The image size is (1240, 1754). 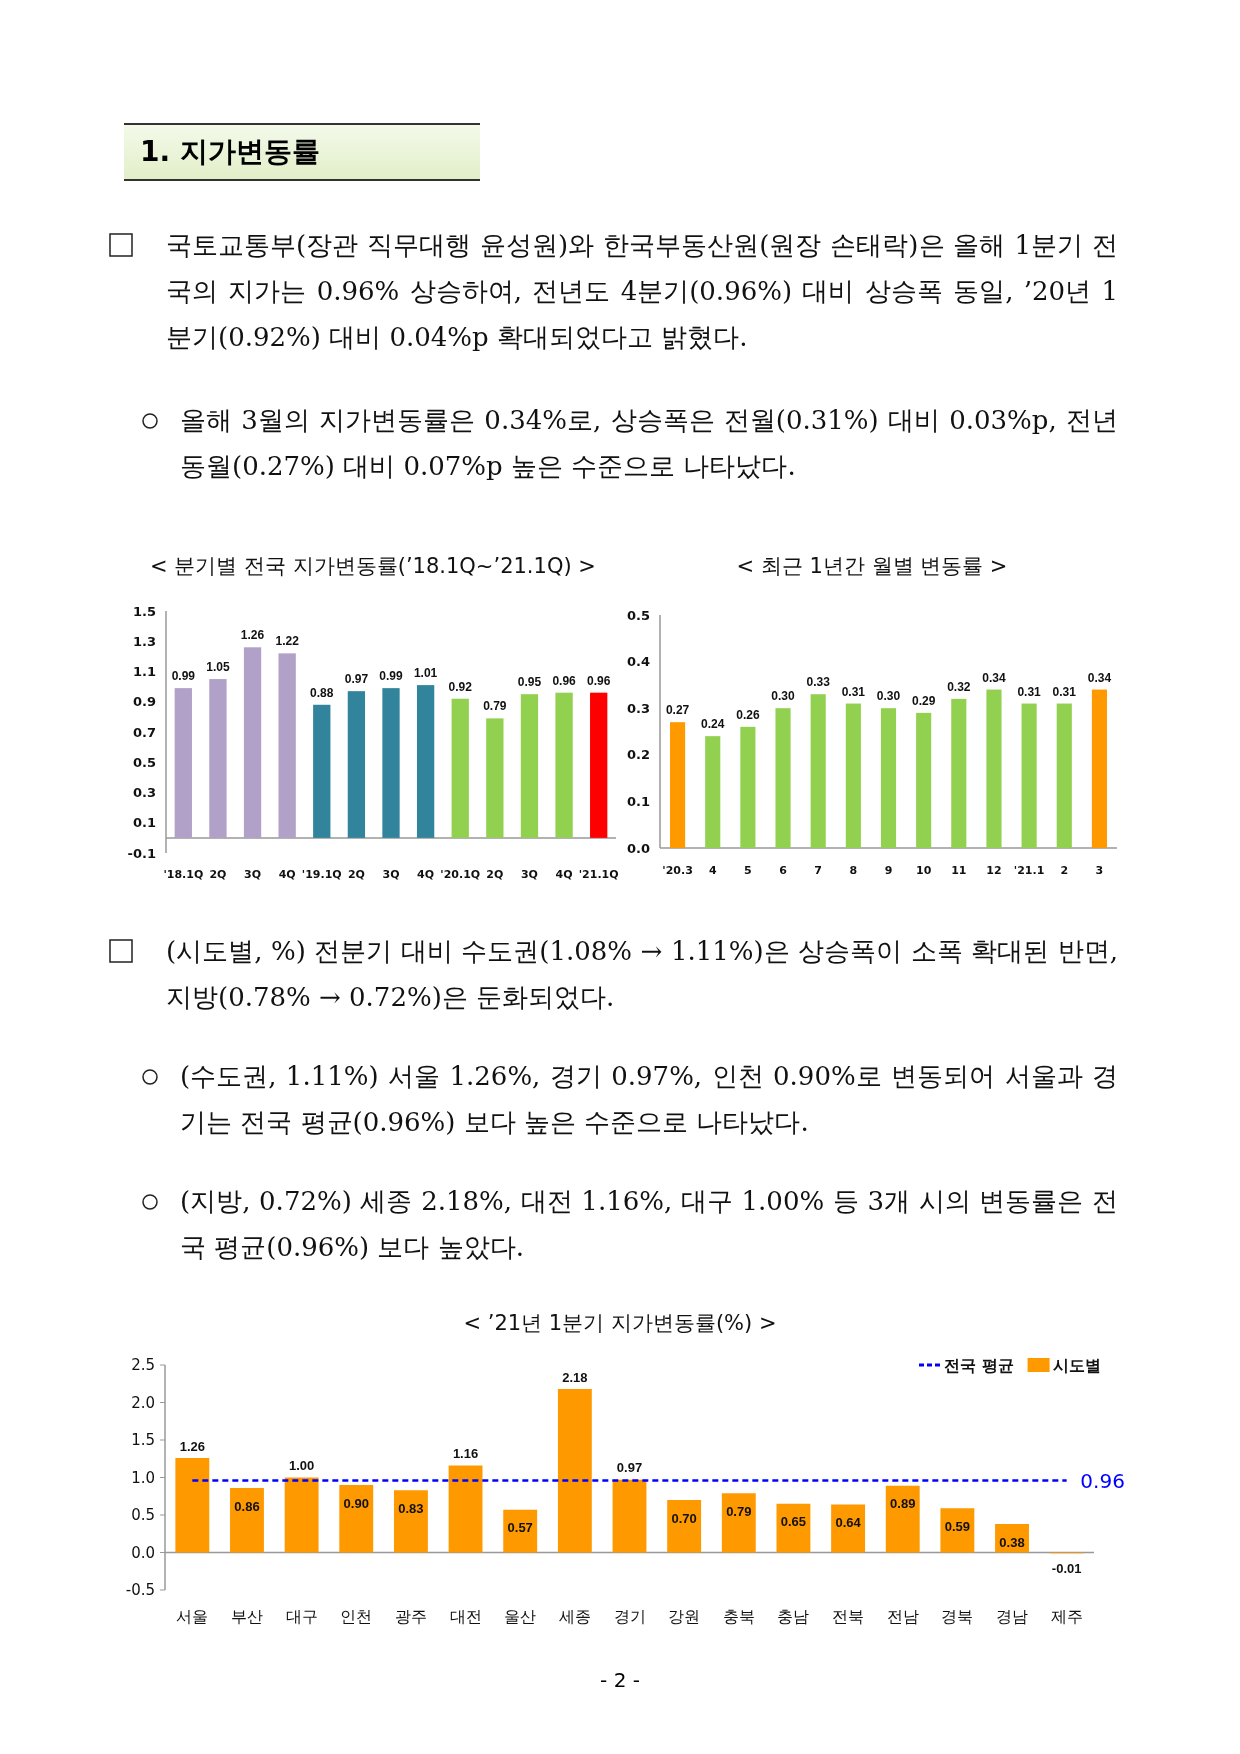 I want to click on x-tick-label: 광주, so click(x=410, y=1616).